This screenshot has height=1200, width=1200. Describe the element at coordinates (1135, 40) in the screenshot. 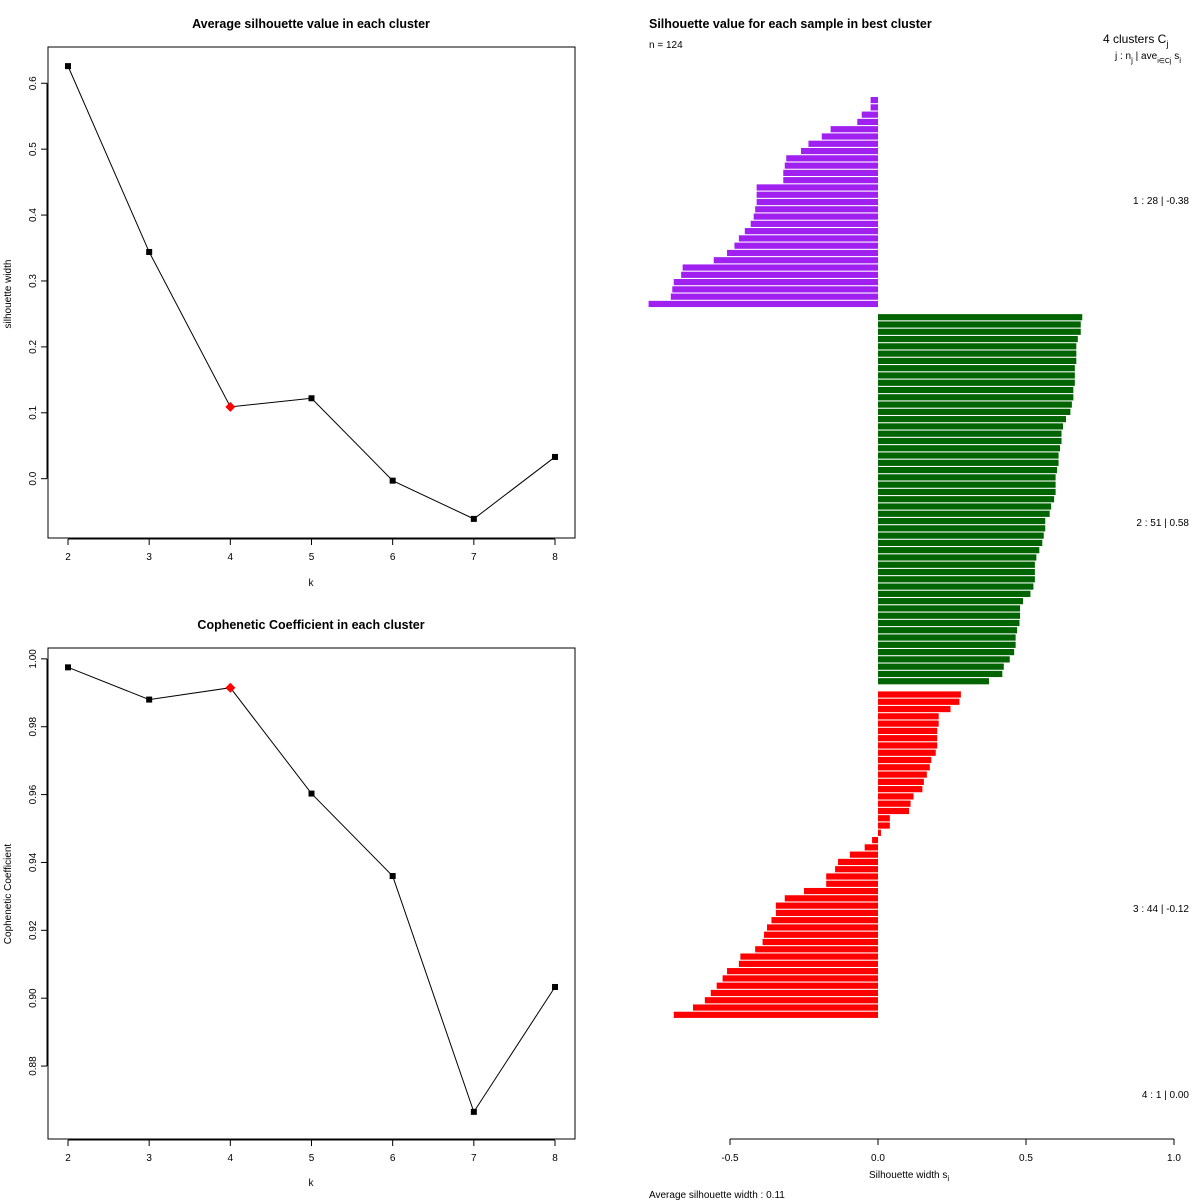

I see `chart3-header-line1: 4 clusters Cj` at that location.